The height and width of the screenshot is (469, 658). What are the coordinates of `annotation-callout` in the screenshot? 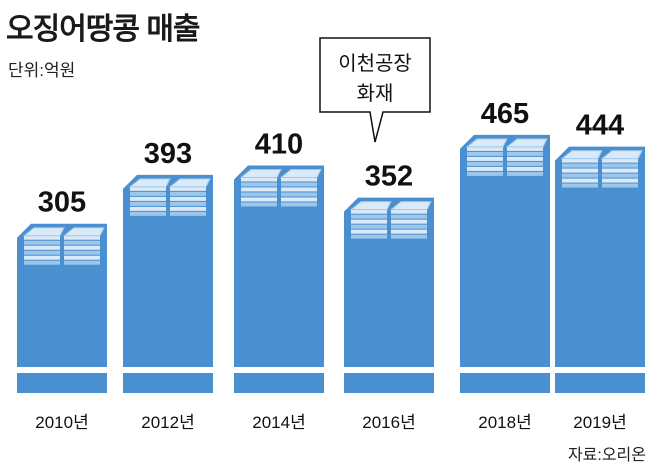 It's located at (375, 90).